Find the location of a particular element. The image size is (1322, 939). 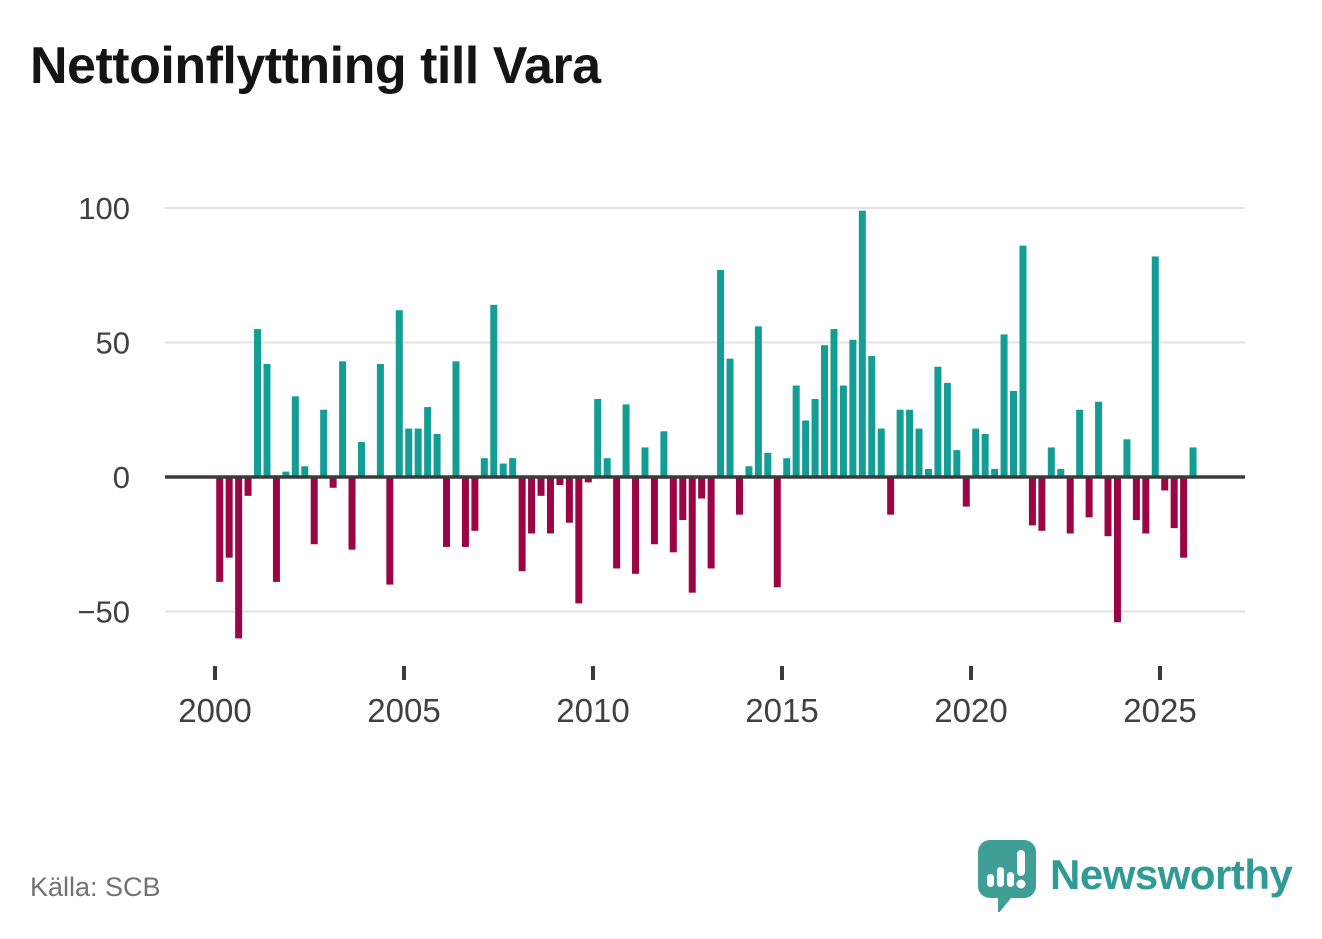

bar-2020Q3 is located at coordinates (995, 472).